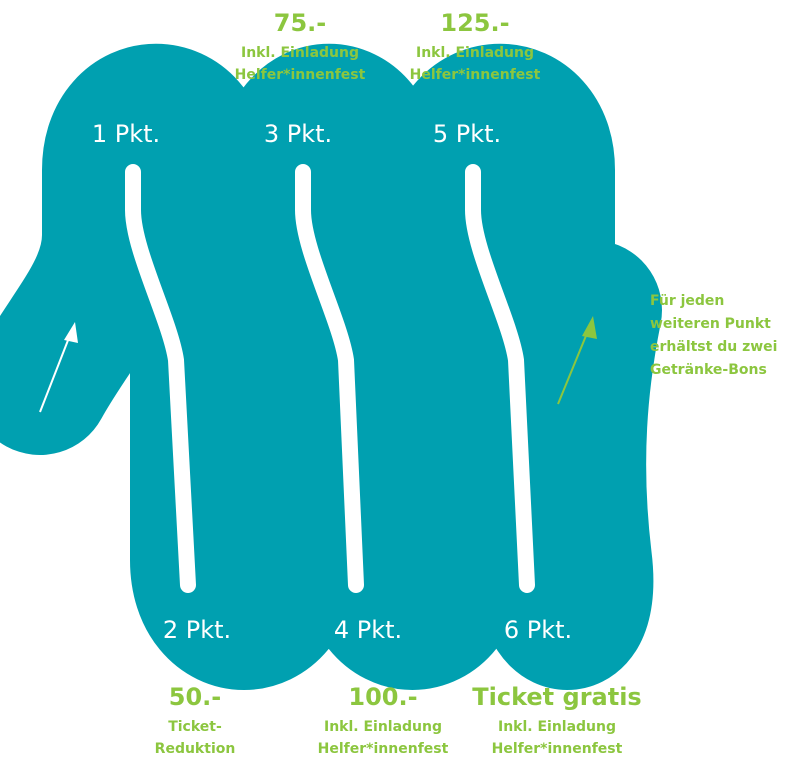 This screenshot has height=765, width=787. I want to click on reward-3-points: 75.- Inkl. Einladung Helfer*innenfest, so click(300, 47).